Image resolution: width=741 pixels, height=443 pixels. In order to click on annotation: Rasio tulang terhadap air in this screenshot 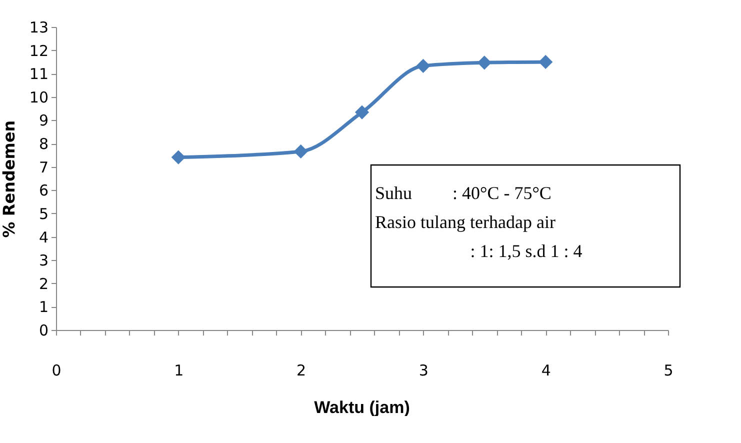, I will do `click(465, 222)`.